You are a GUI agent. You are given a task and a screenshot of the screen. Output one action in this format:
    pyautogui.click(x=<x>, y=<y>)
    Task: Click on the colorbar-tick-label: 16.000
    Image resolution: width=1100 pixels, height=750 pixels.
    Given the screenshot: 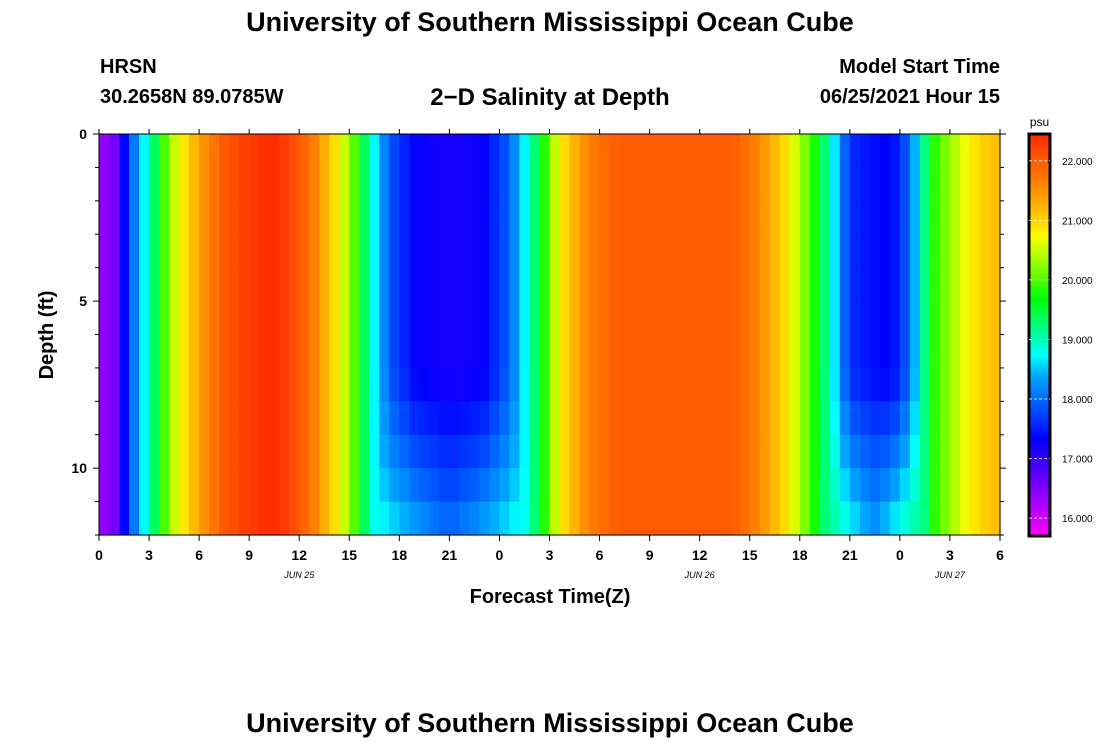 What is the action you would take?
    pyautogui.click(x=1077, y=519)
    